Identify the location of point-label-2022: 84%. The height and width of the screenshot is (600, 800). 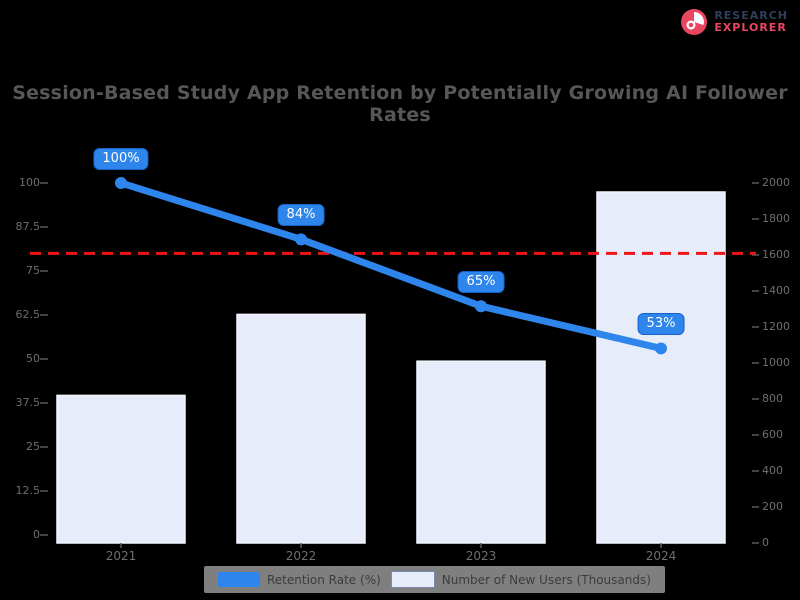
(301, 215).